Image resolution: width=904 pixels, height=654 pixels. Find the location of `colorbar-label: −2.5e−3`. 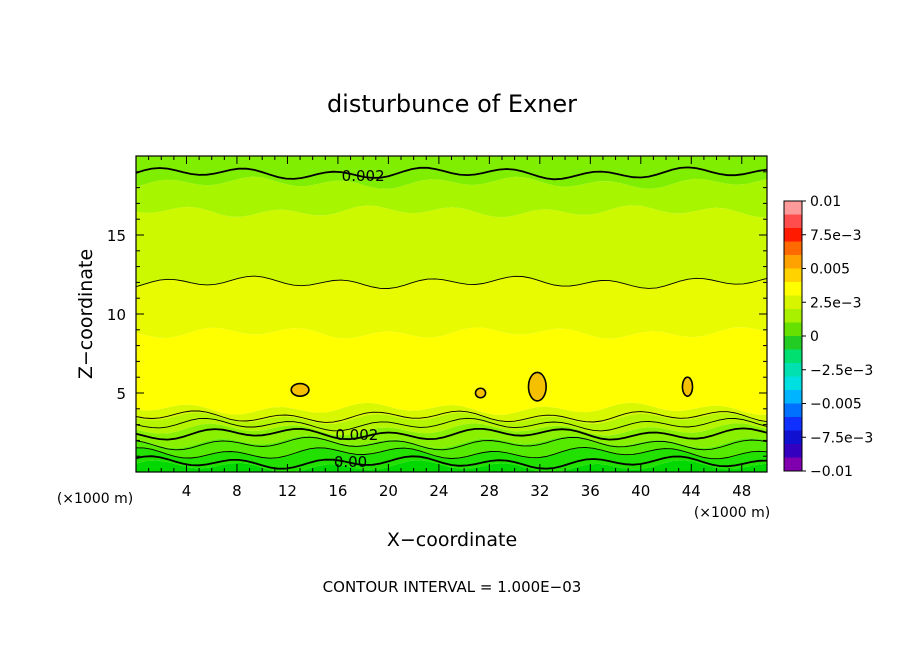

colorbar-label: −2.5e−3 is located at coordinates (841, 371).